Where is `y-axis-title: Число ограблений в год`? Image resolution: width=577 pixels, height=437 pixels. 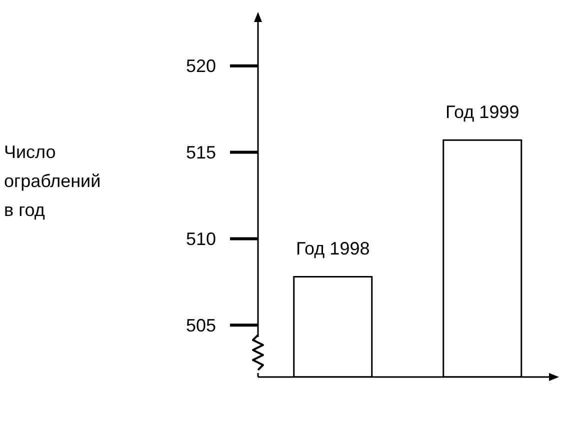
y-axis-title: Число ограблений в год is located at coordinates (53, 181).